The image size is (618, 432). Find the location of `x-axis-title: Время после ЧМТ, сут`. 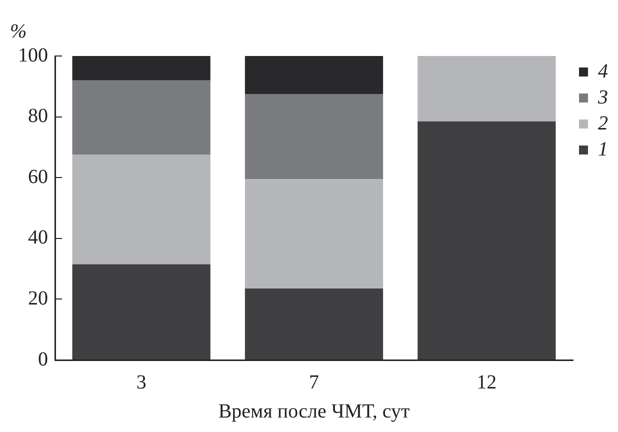

x-axis-title: Время после ЧМТ, сут is located at coordinates (314, 411).